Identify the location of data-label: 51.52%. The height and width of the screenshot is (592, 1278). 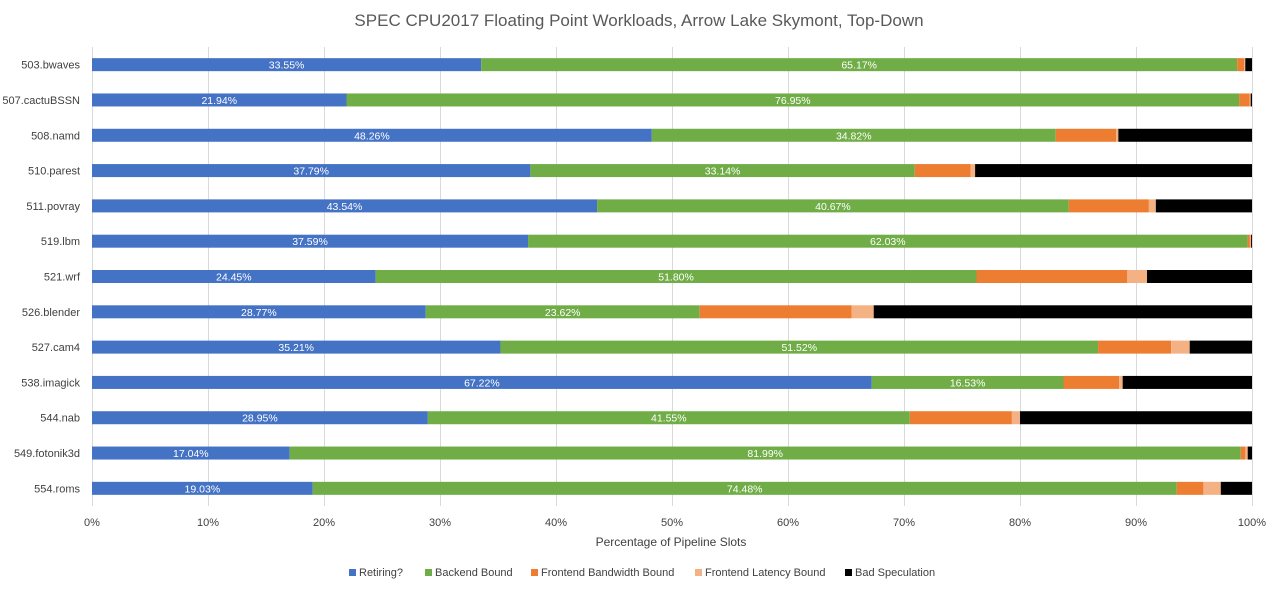
(799, 348).